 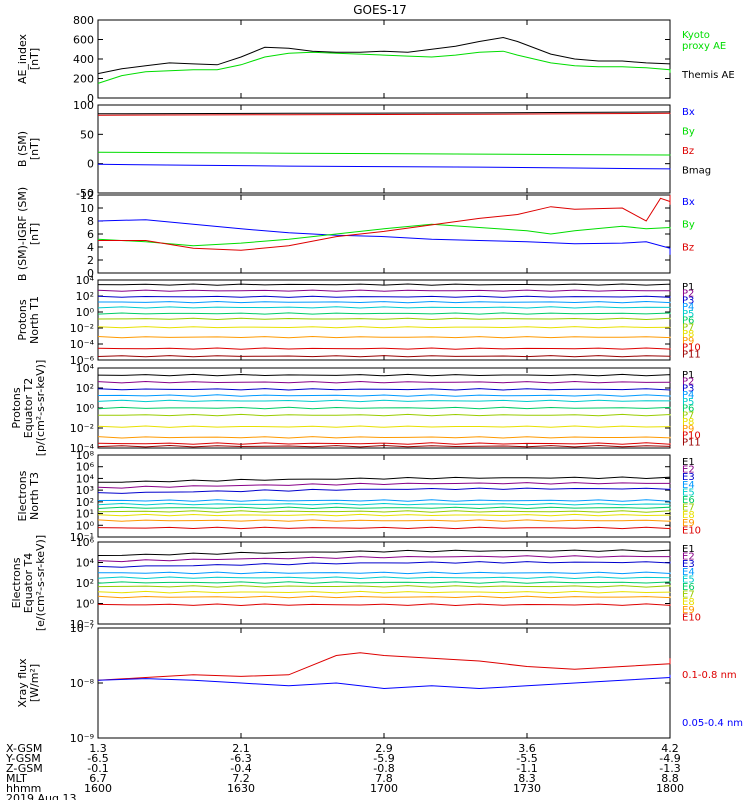 What do you see at coordinates (90, 234) in the screenshot?
I see `ytick-label-bigrf: 6` at bounding box center [90, 234].